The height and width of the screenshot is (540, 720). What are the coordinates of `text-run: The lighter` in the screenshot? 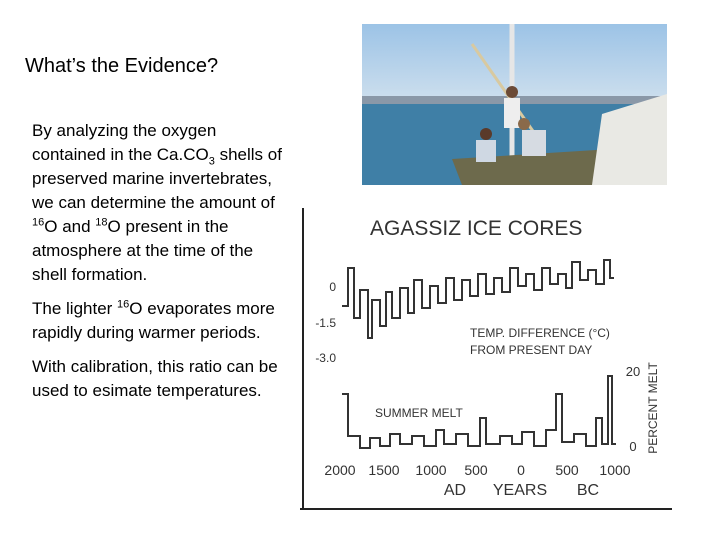 It's located at (75, 308).